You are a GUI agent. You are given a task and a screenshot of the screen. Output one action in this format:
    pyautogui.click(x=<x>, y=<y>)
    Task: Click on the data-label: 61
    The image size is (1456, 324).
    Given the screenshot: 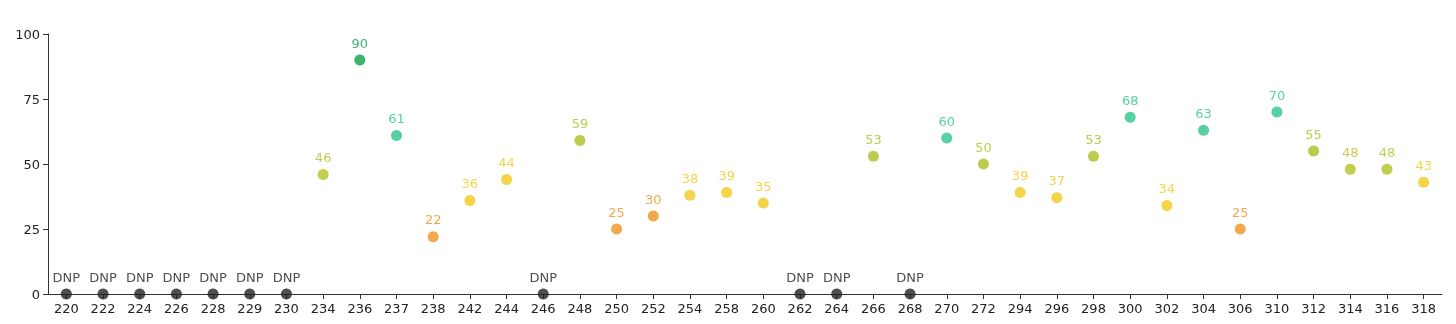 What is the action you would take?
    pyautogui.click(x=396, y=118)
    